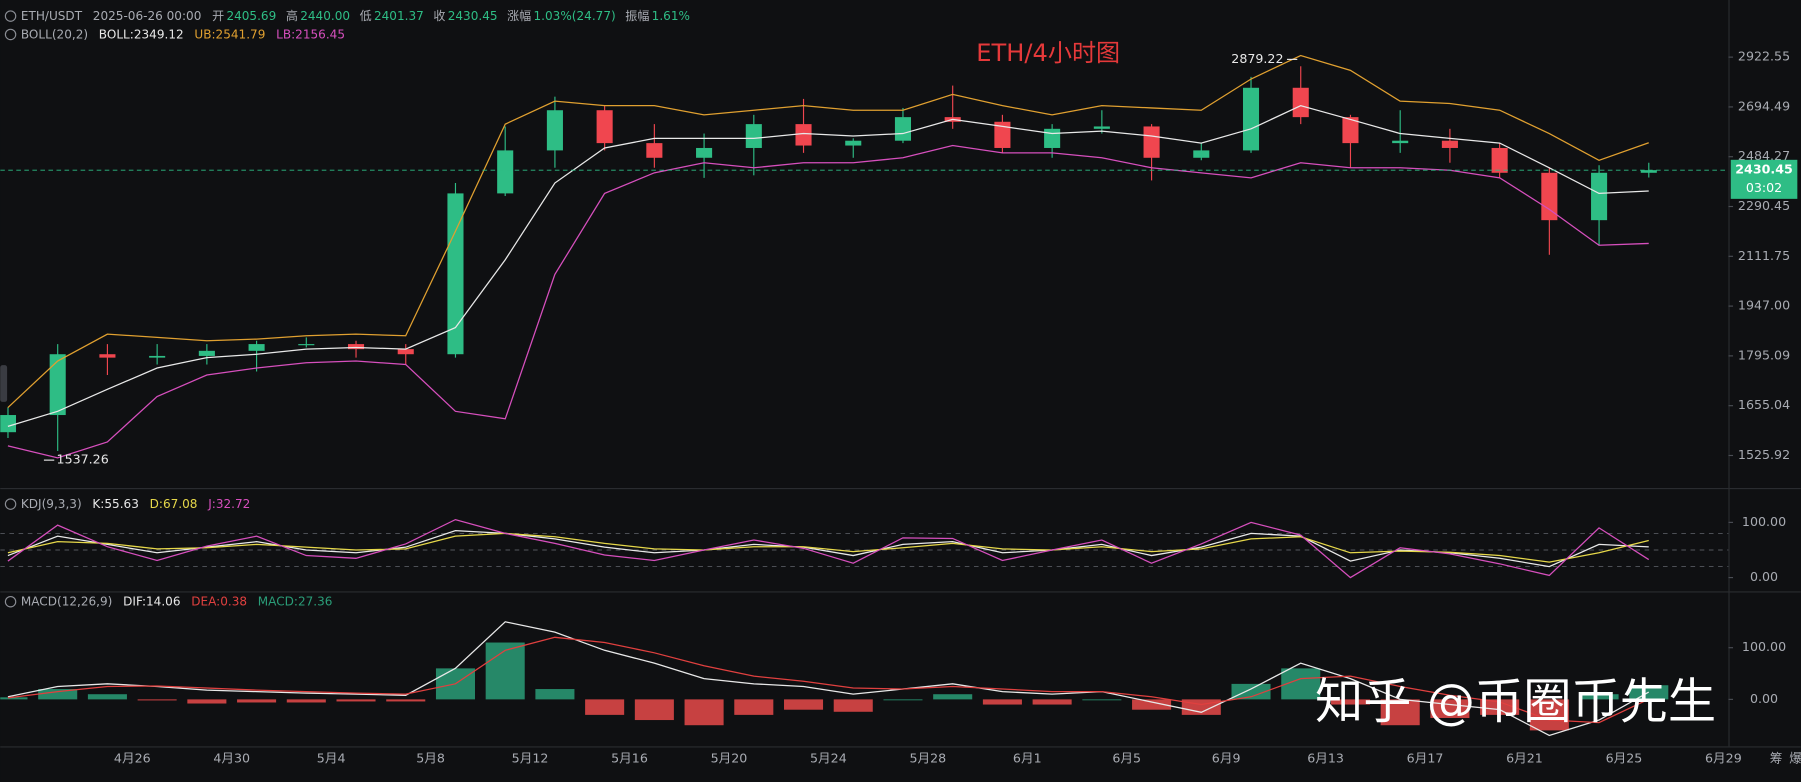  Describe the element at coordinates (366, 16) in the screenshot. I see `field-label: 低` at that location.